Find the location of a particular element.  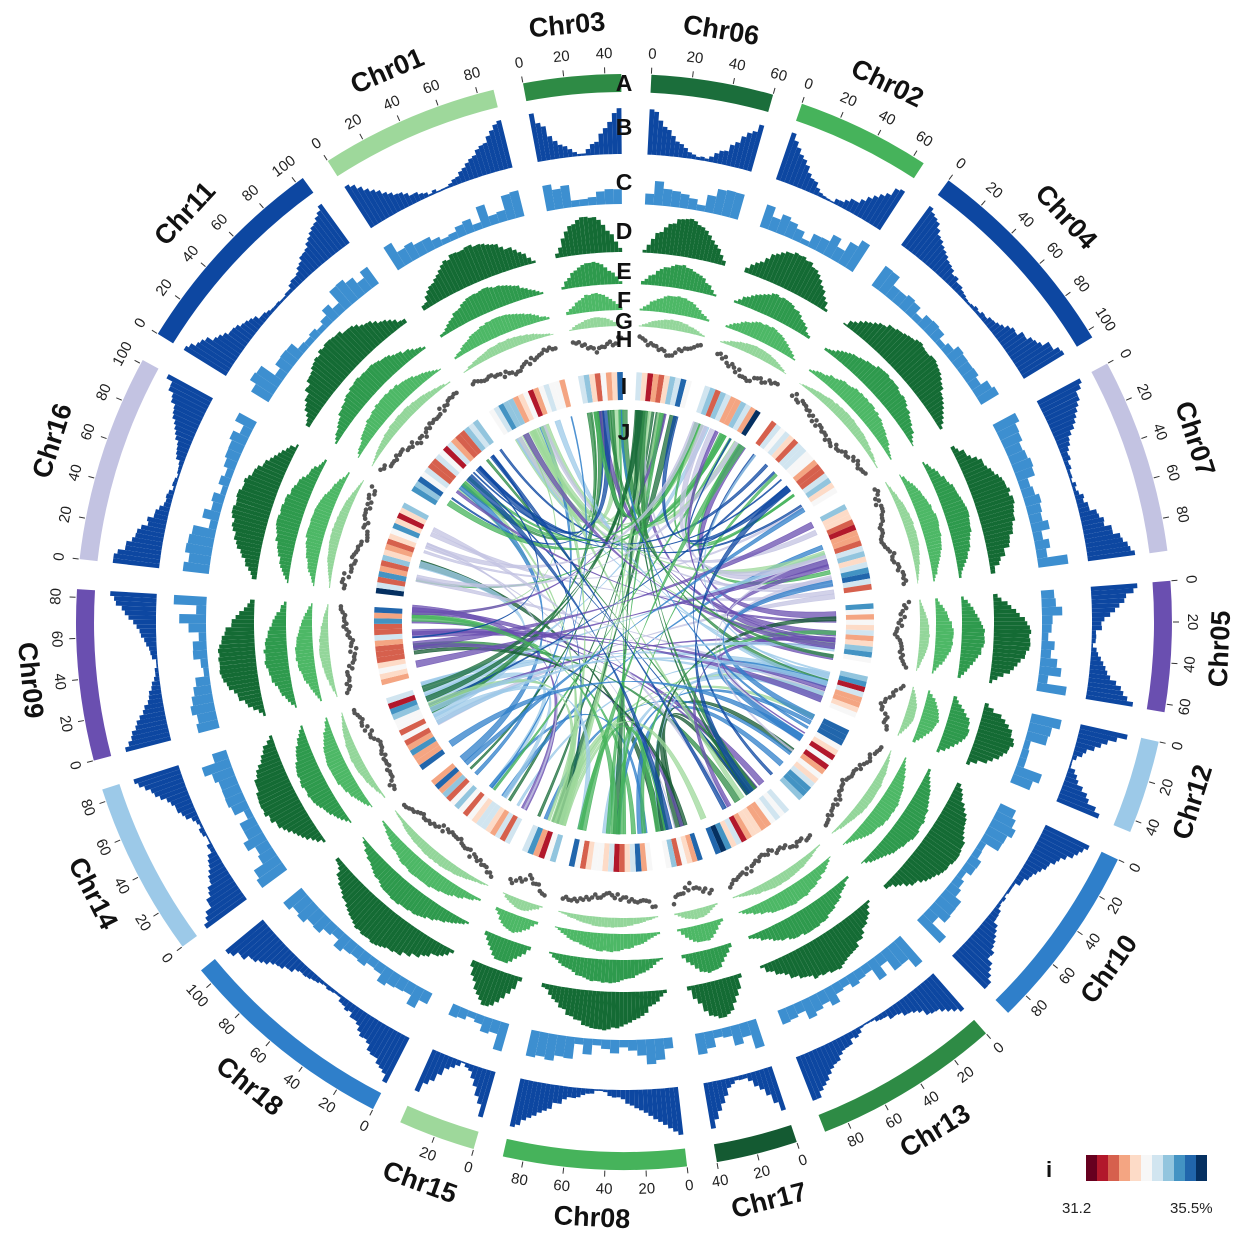

tick-label: 20 is located at coordinates (762, 1172).